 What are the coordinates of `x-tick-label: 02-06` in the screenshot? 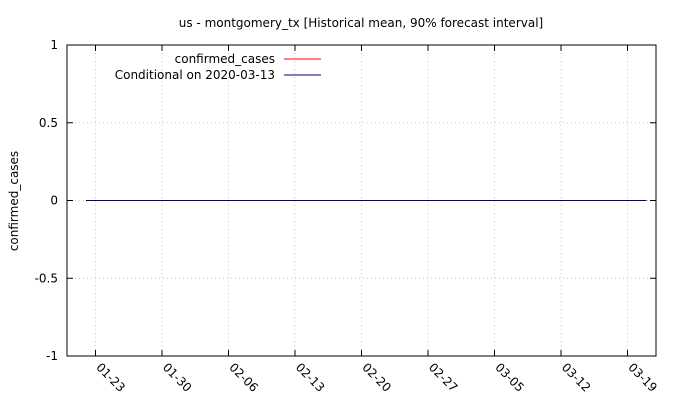 It's located at (243, 377).